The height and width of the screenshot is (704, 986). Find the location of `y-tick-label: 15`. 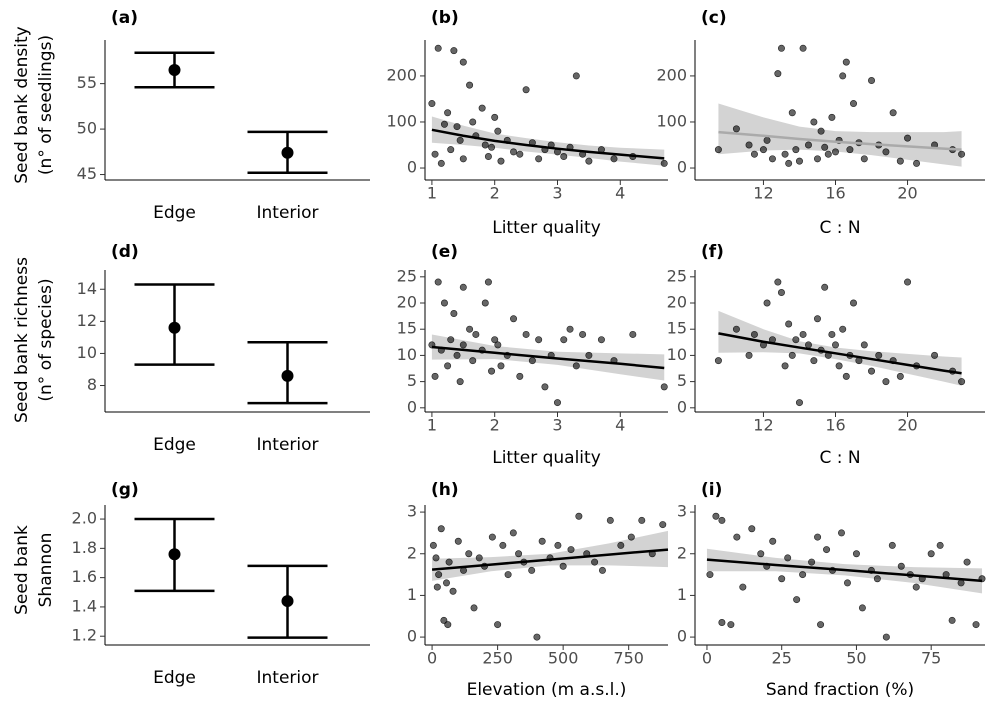

y-tick-label: 15 is located at coordinates (677, 328).